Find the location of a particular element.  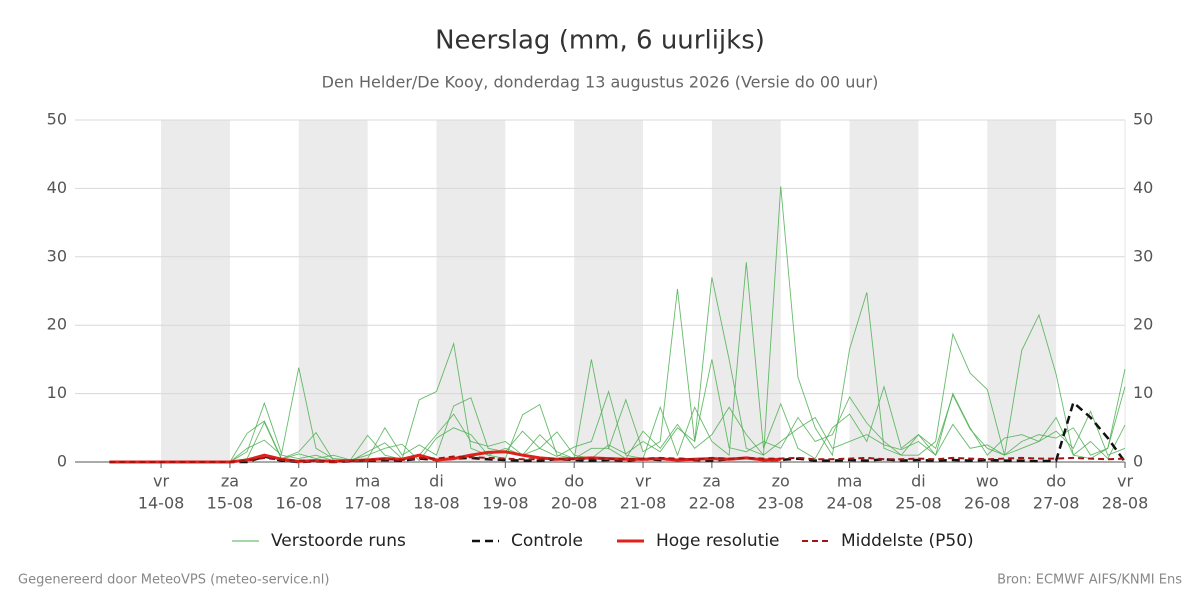

x-tick-label: 14-08 is located at coordinates (161, 503).